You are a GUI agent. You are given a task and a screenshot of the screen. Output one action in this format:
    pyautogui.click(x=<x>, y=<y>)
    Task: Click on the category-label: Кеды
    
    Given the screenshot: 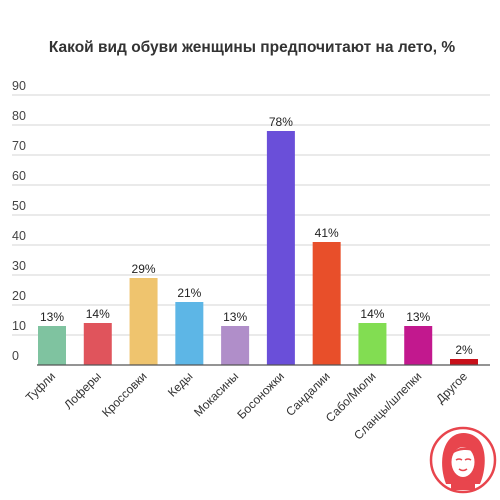 What is the action you would take?
    pyautogui.click(x=180, y=384)
    